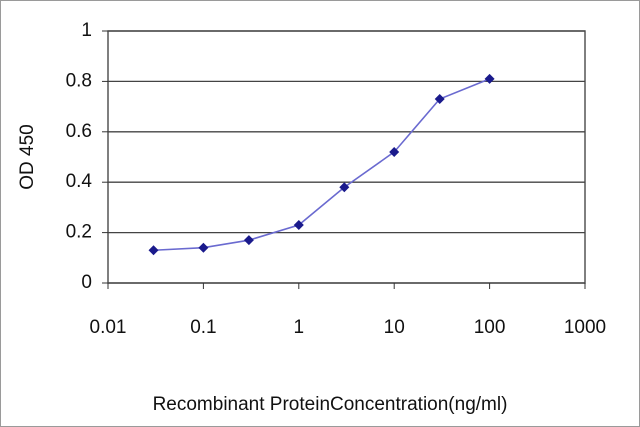  Describe the element at coordinates (79, 232) in the screenshot. I see `y-tick-label: 0.2` at that location.